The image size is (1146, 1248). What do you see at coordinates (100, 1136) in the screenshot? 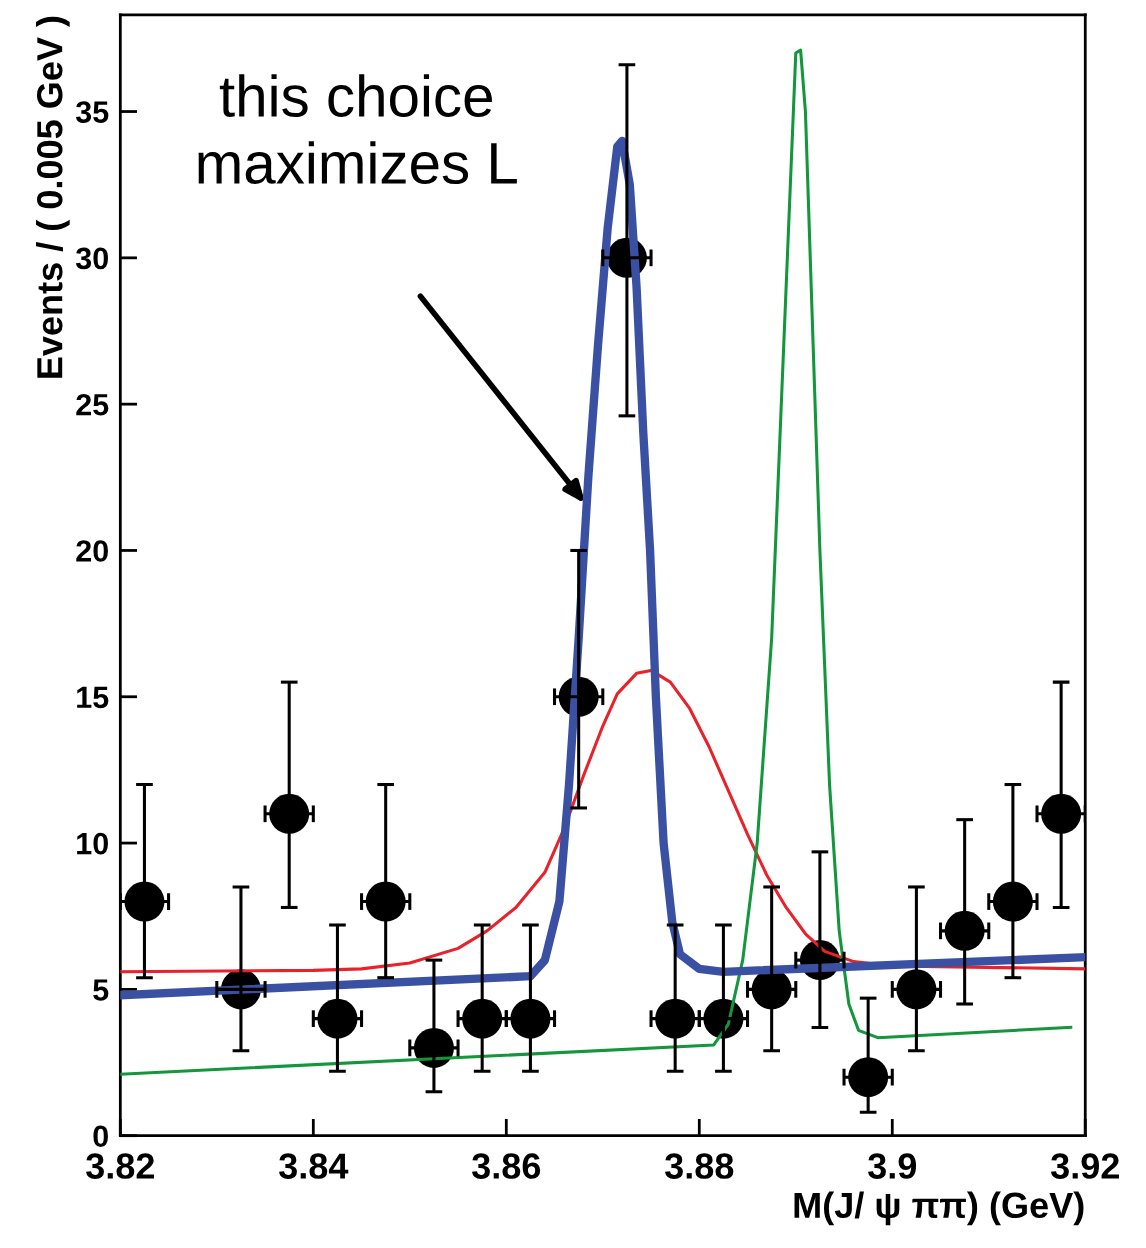
I see `y-tick-label: 0` at bounding box center [100, 1136].